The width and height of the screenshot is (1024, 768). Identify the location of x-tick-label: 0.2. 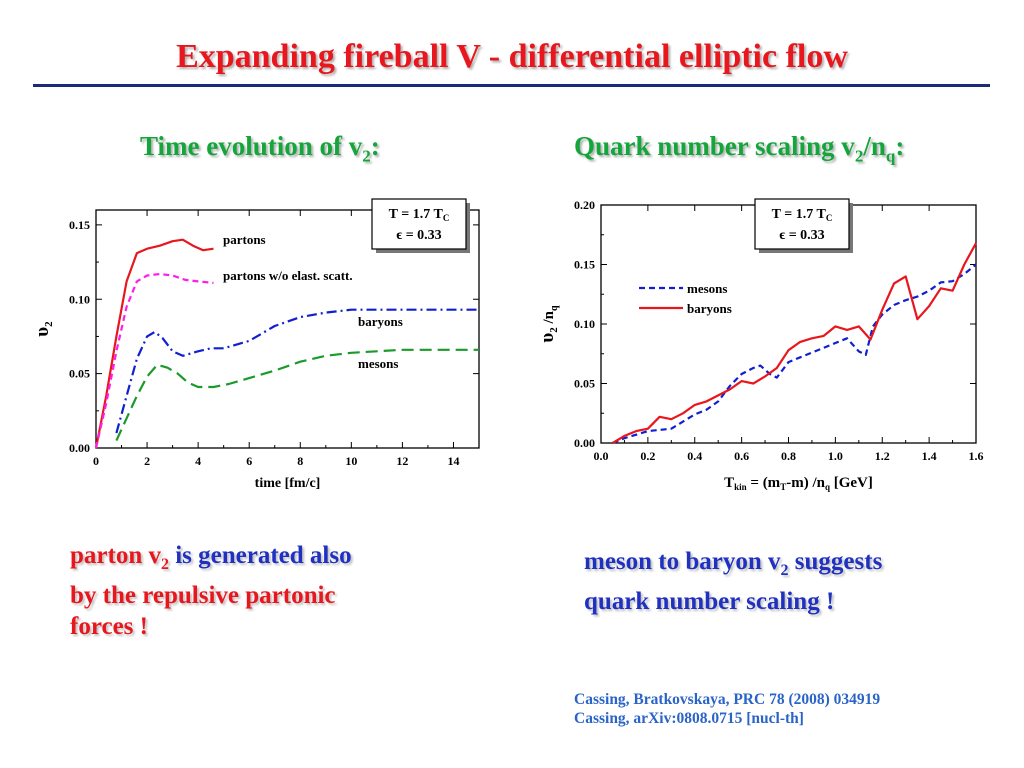
(647, 456).